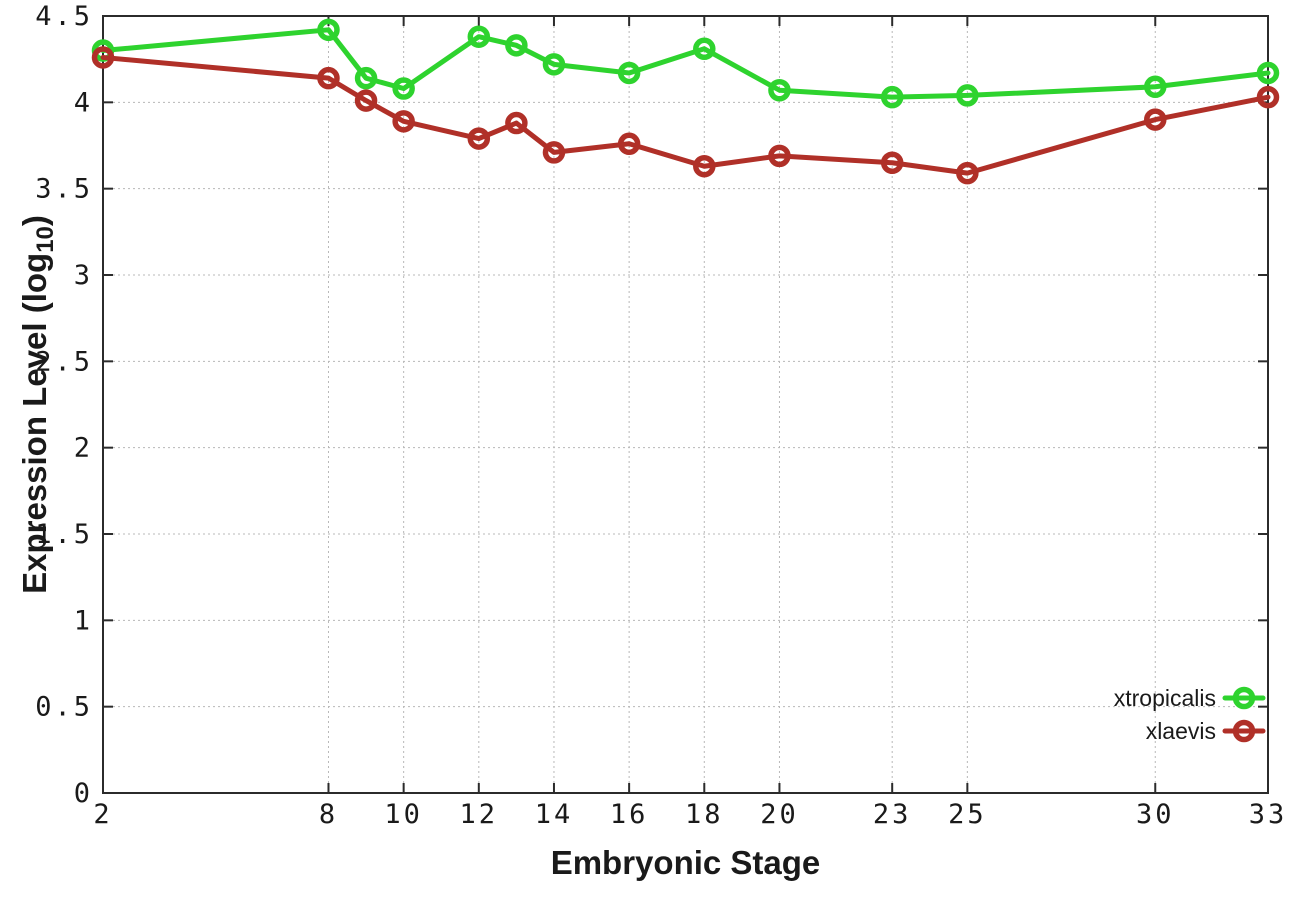 The image size is (1296, 907). Describe the element at coordinates (1181, 731) in the screenshot. I see `legend-label-xlaevis: xlaevis` at that location.